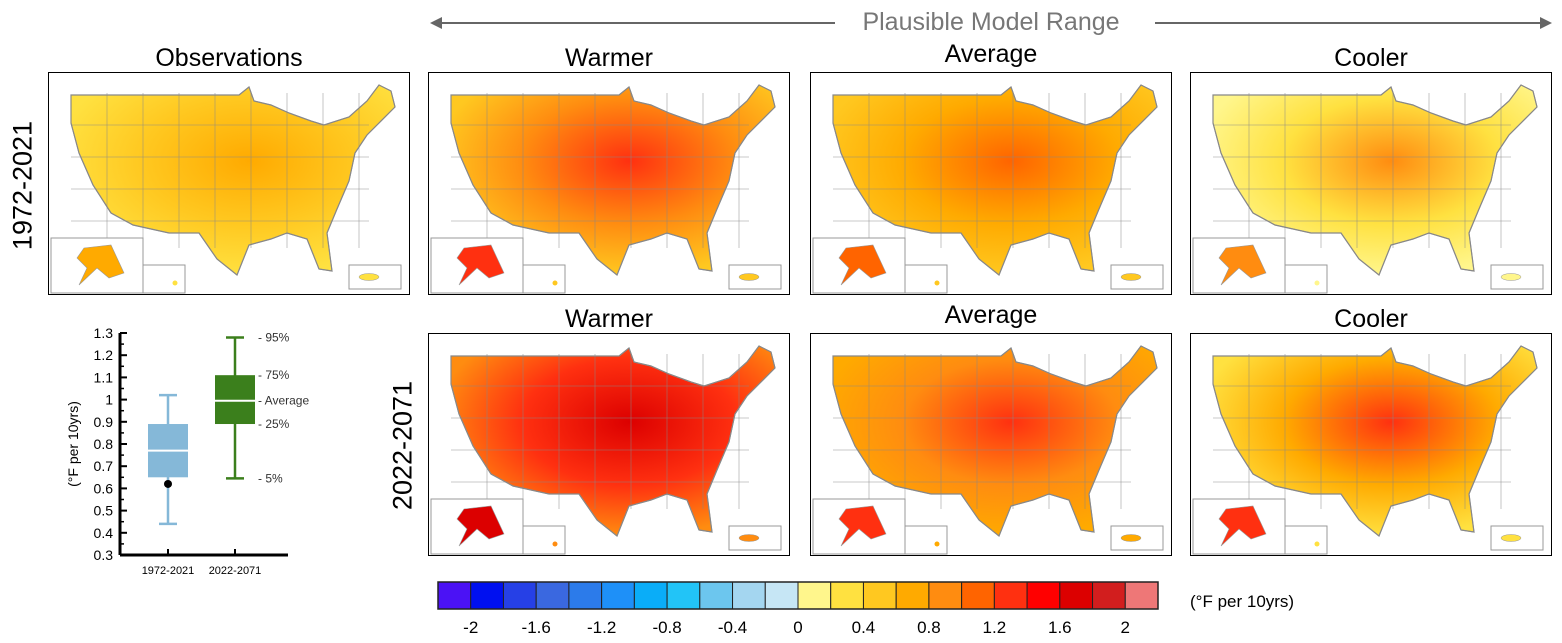  I want to click on colorbar-tick-label: 1.6, so click(1060, 627).